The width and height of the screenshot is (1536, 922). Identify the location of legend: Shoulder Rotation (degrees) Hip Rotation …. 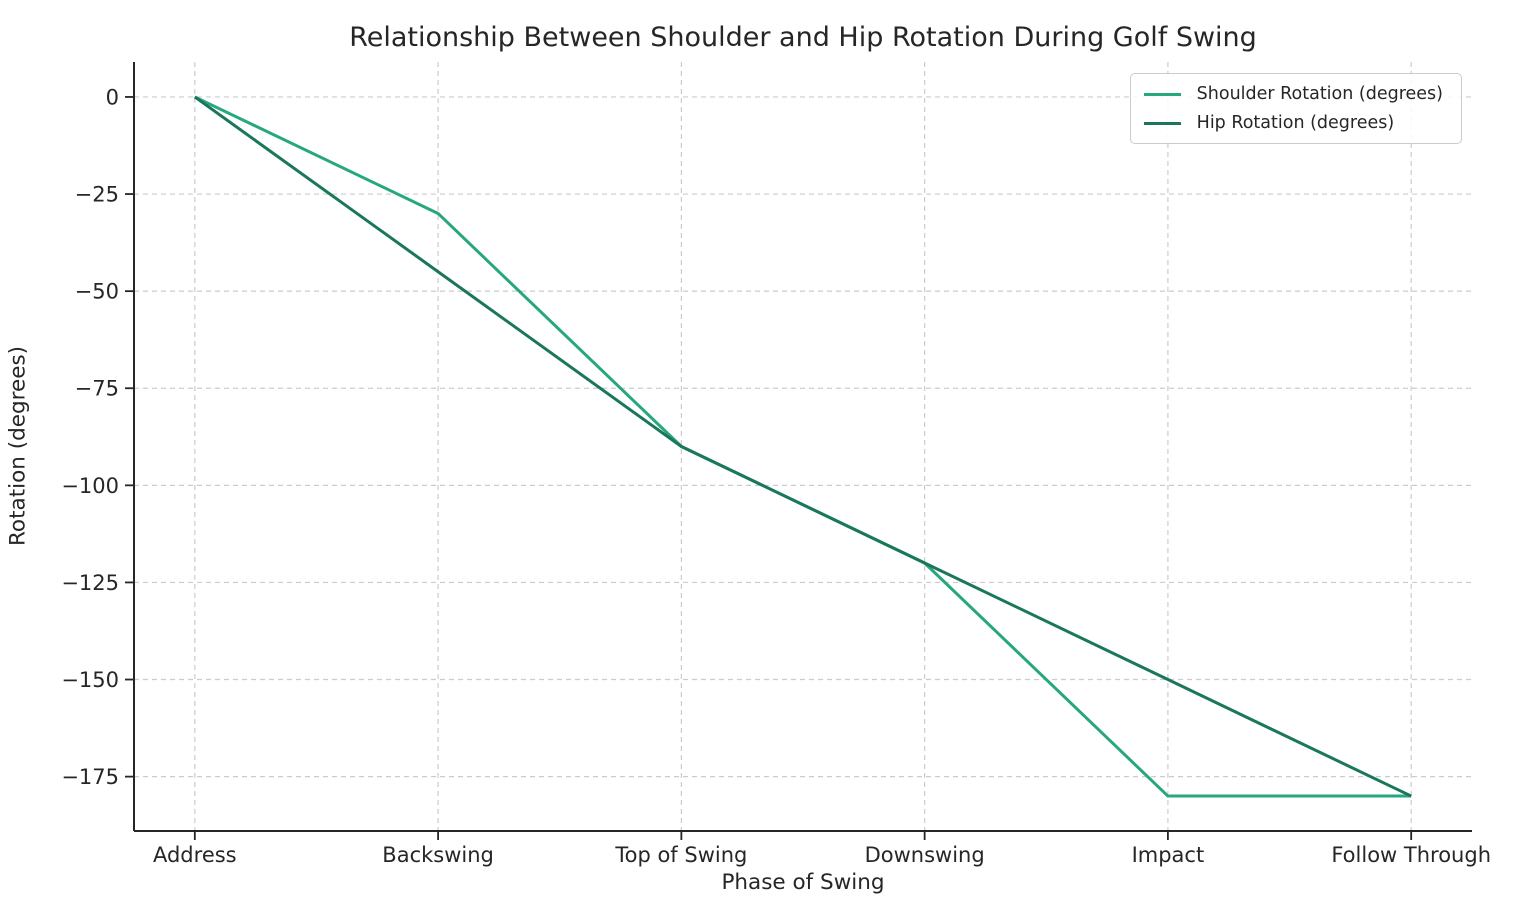
(1295, 108).